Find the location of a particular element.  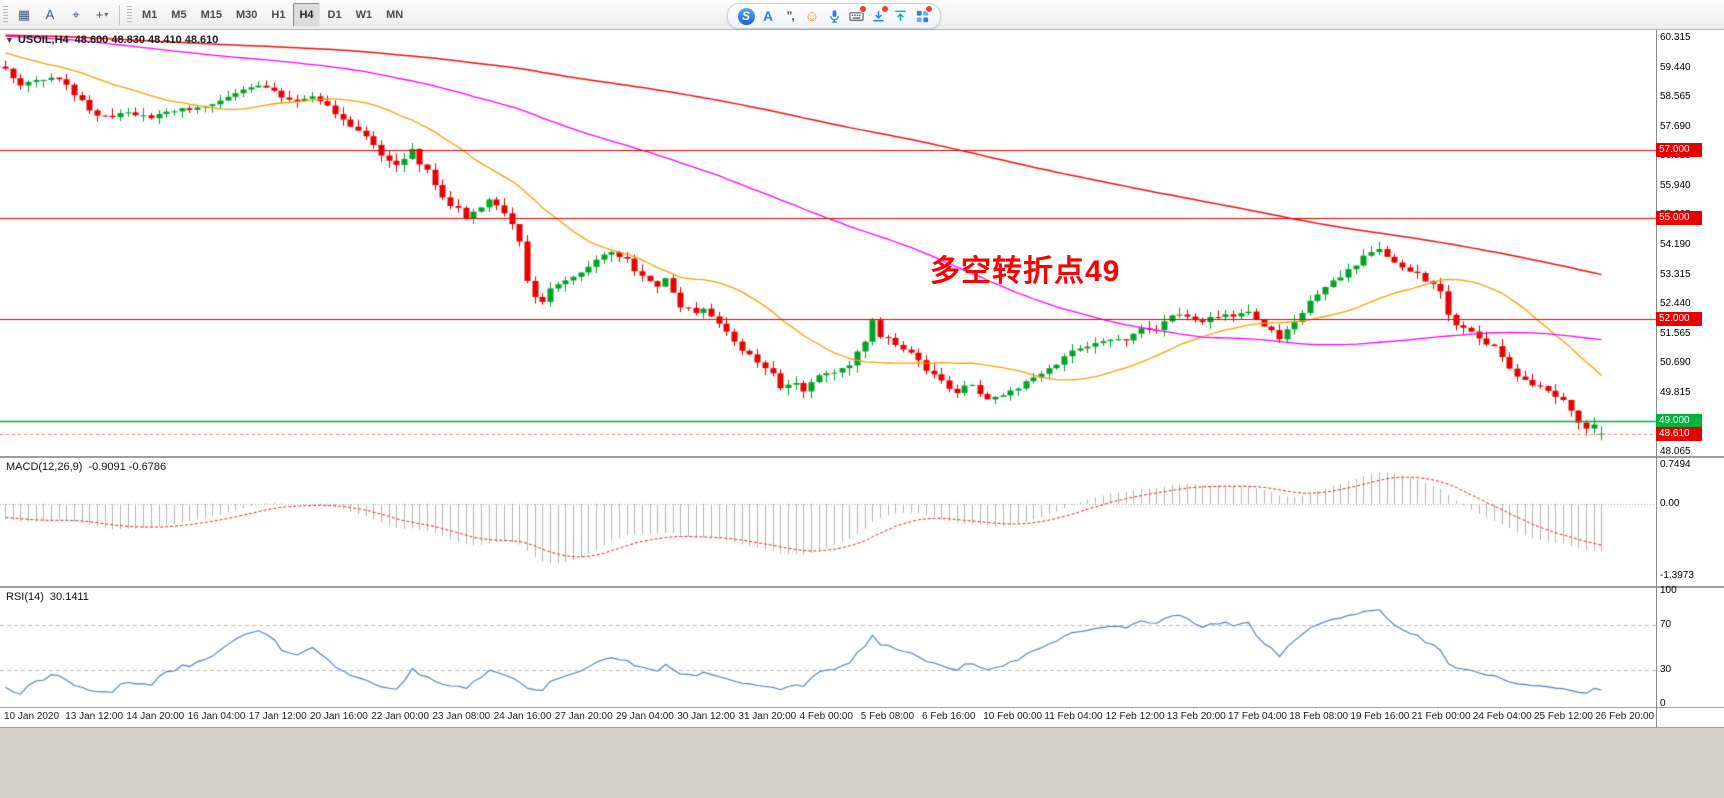

macd-label: MACD(12,26,9) -0.9091 -0.6786 is located at coordinates (86, 467).